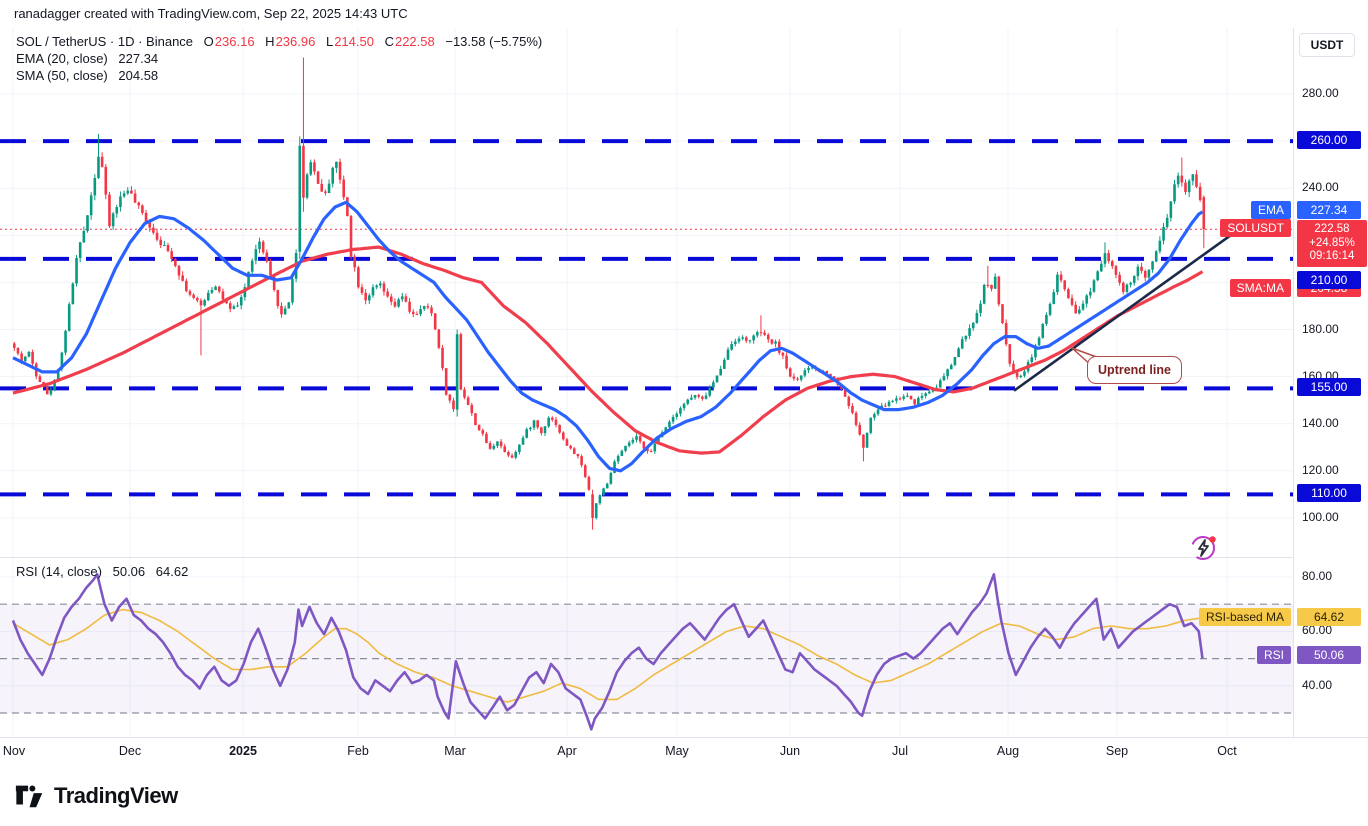 The width and height of the screenshot is (1368, 826). What do you see at coordinates (455, 751) in the screenshot?
I see `time-axis-label: Mar` at bounding box center [455, 751].